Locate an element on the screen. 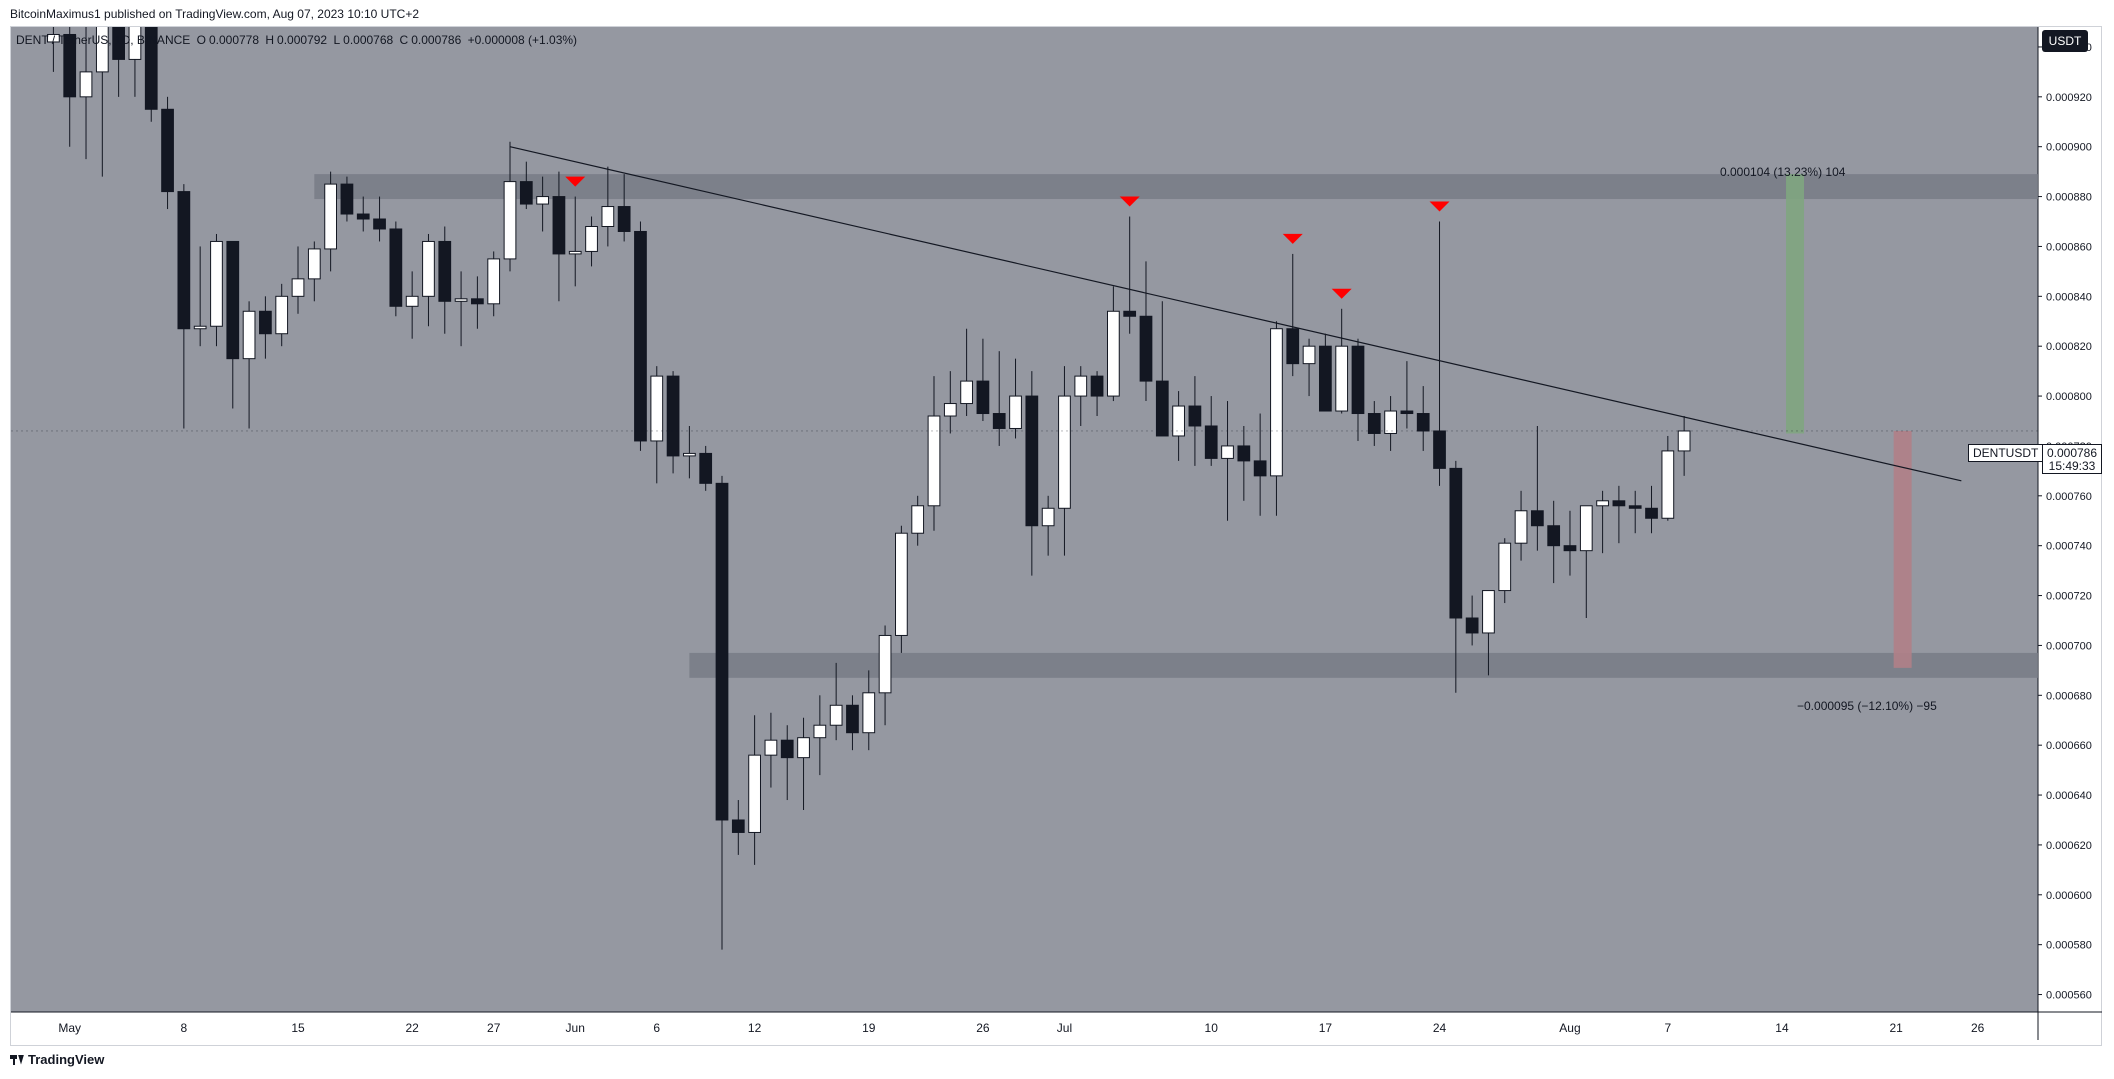 This screenshot has width=2114, height=1079. legend-l-value: 0.000768 is located at coordinates (368, 40).